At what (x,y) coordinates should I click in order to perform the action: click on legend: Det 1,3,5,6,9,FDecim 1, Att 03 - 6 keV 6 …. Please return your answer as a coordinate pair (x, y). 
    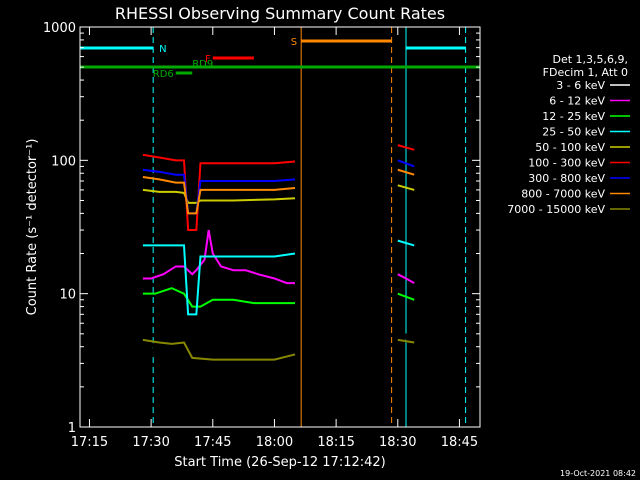
    Looking at the image, I should click on (568, 134).